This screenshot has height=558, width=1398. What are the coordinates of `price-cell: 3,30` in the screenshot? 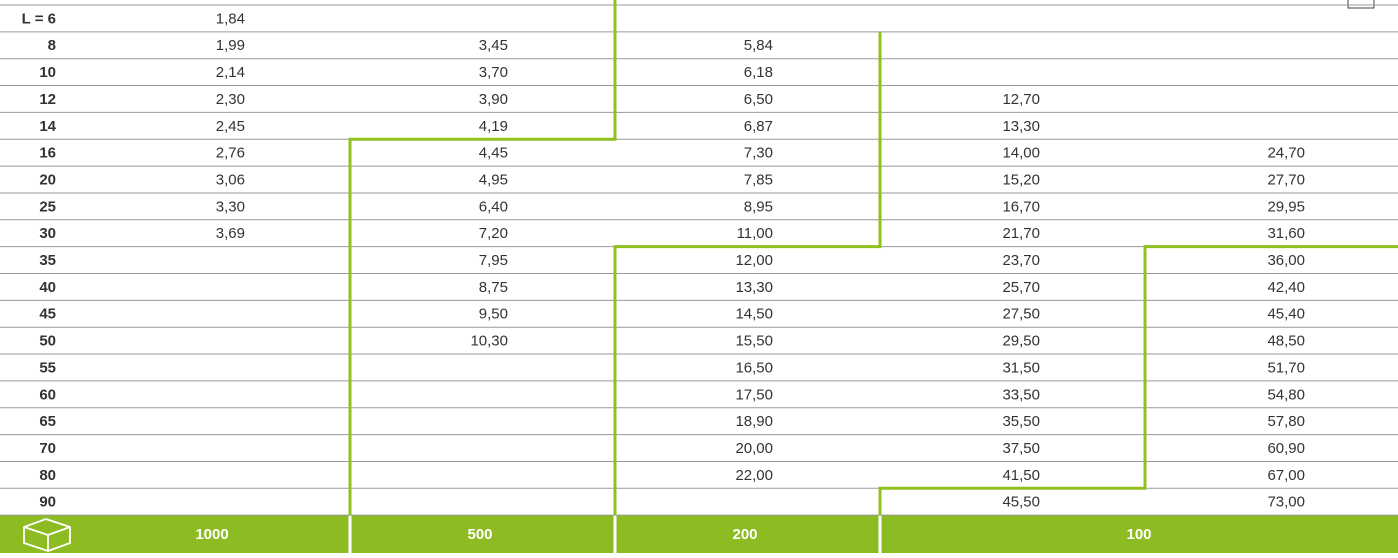 It's located at (230, 206).